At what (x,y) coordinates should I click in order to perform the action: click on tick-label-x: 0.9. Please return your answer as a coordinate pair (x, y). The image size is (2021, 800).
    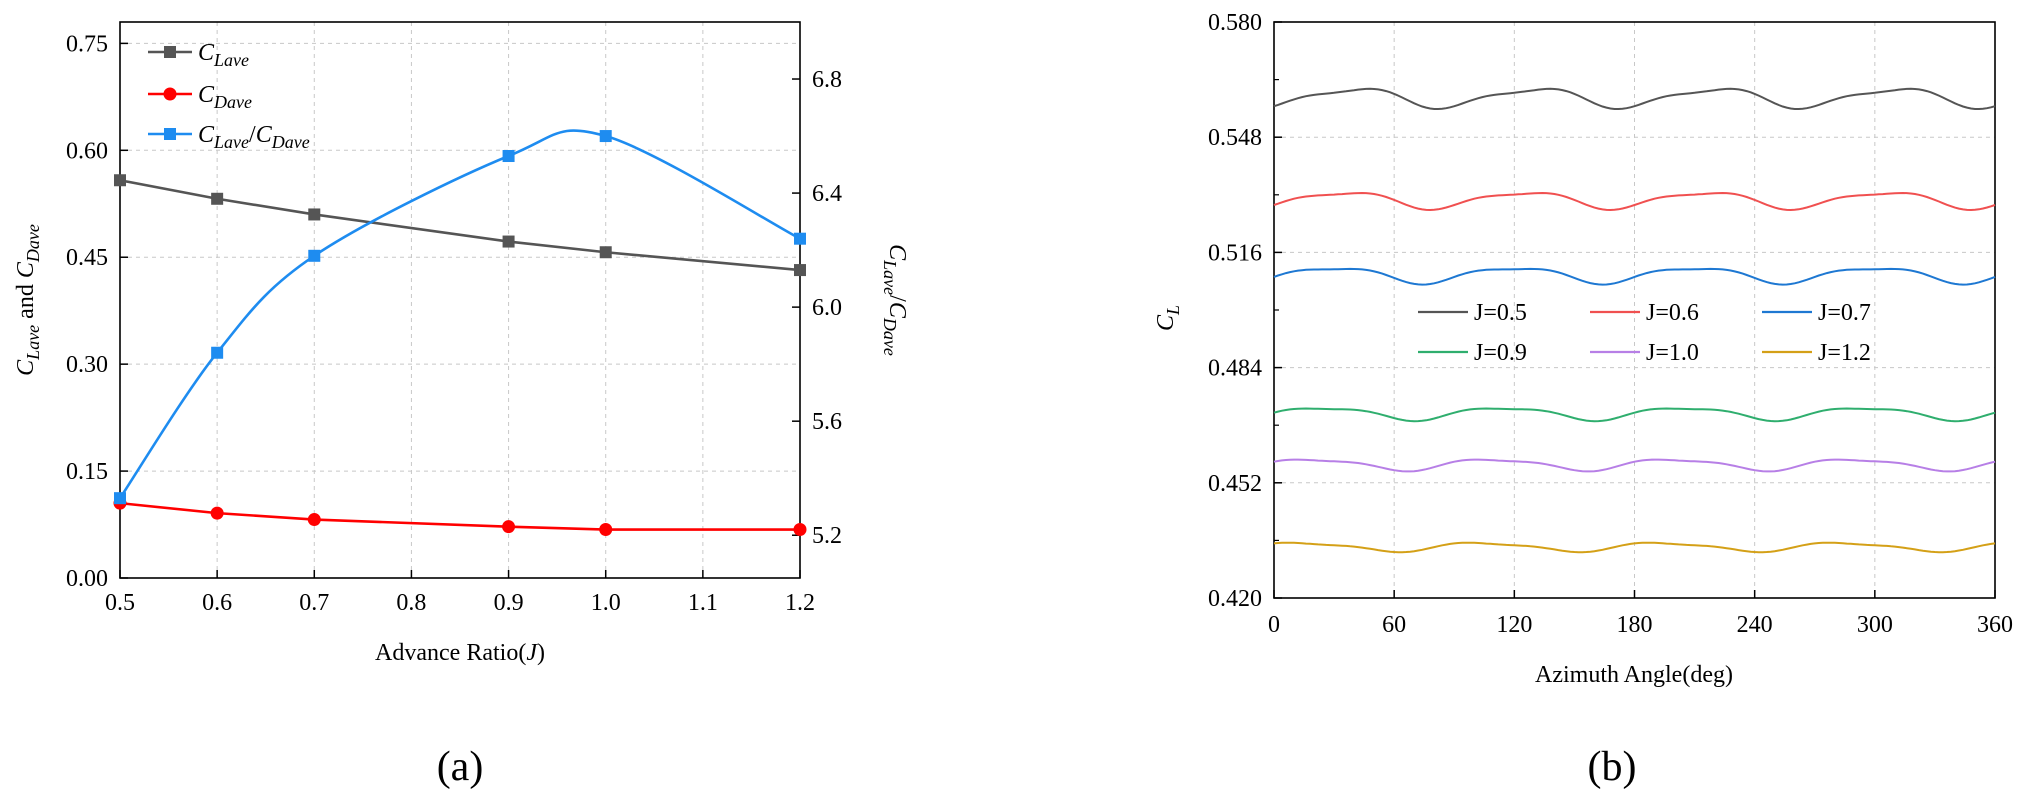
    Looking at the image, I should click on (509, 603).